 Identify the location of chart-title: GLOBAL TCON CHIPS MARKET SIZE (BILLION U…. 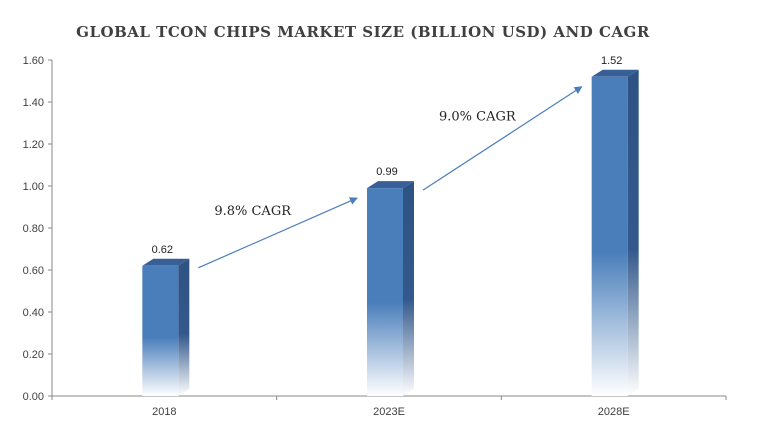
(363, 32).